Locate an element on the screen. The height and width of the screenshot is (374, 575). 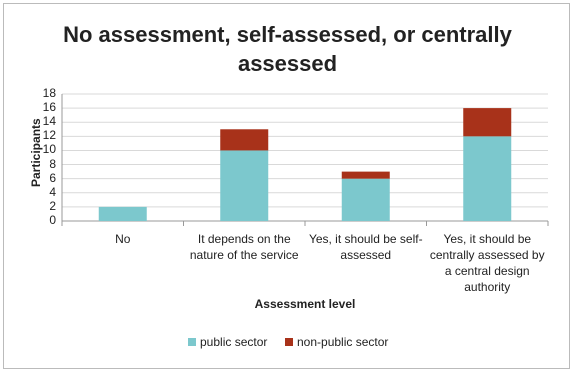
y-tick-label: 16 is located at coordinates (49, 107).